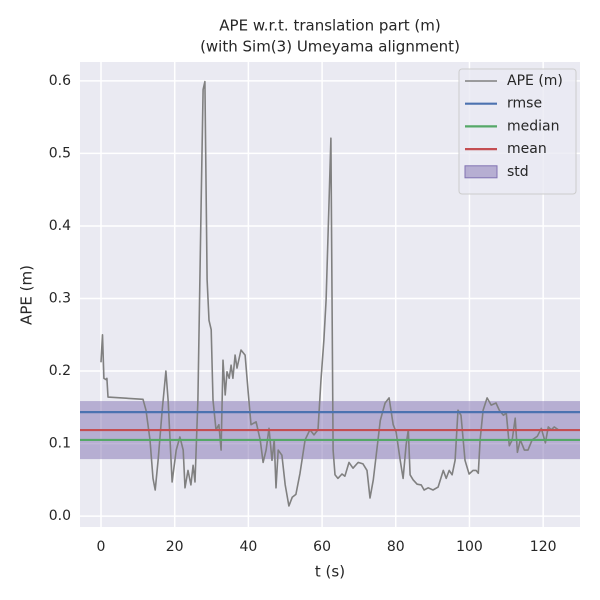 The image size is (600, 600). I want to click on legend-box, so click(517, 131).